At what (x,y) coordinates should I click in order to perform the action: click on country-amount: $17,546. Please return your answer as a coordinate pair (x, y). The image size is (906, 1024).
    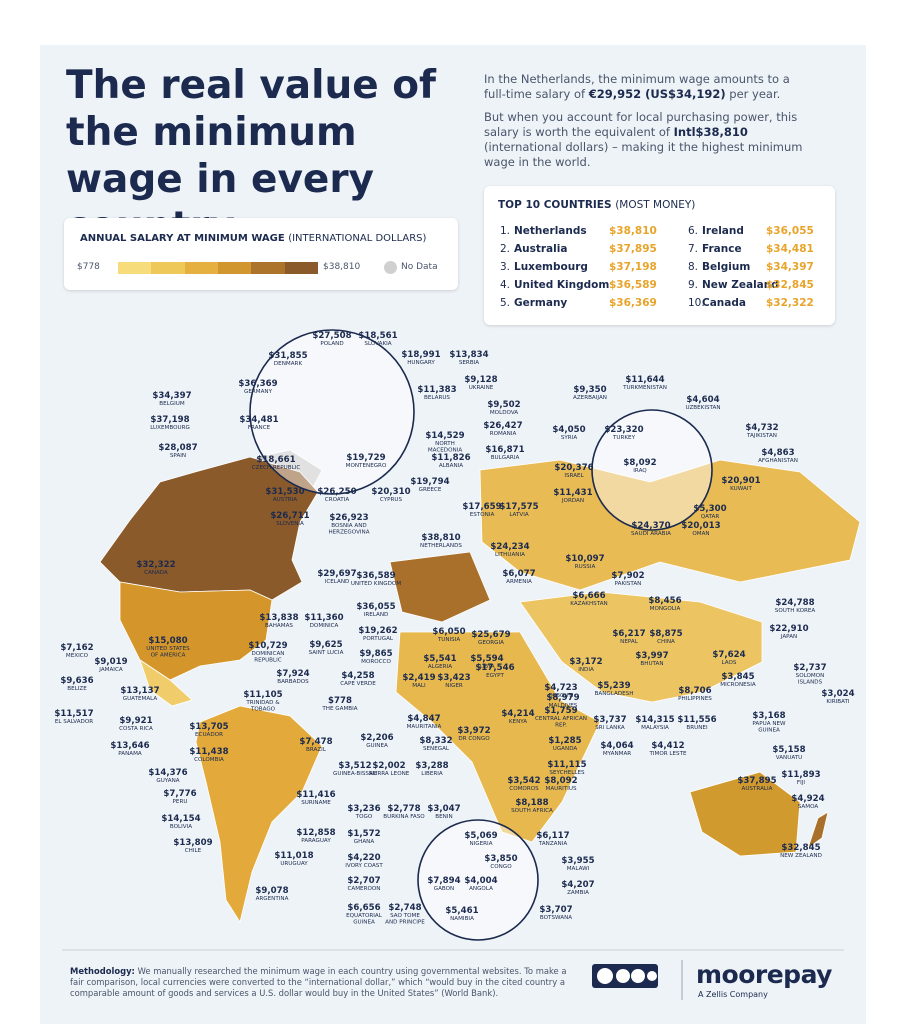
    Looking at the image, I should click on (494, 668).